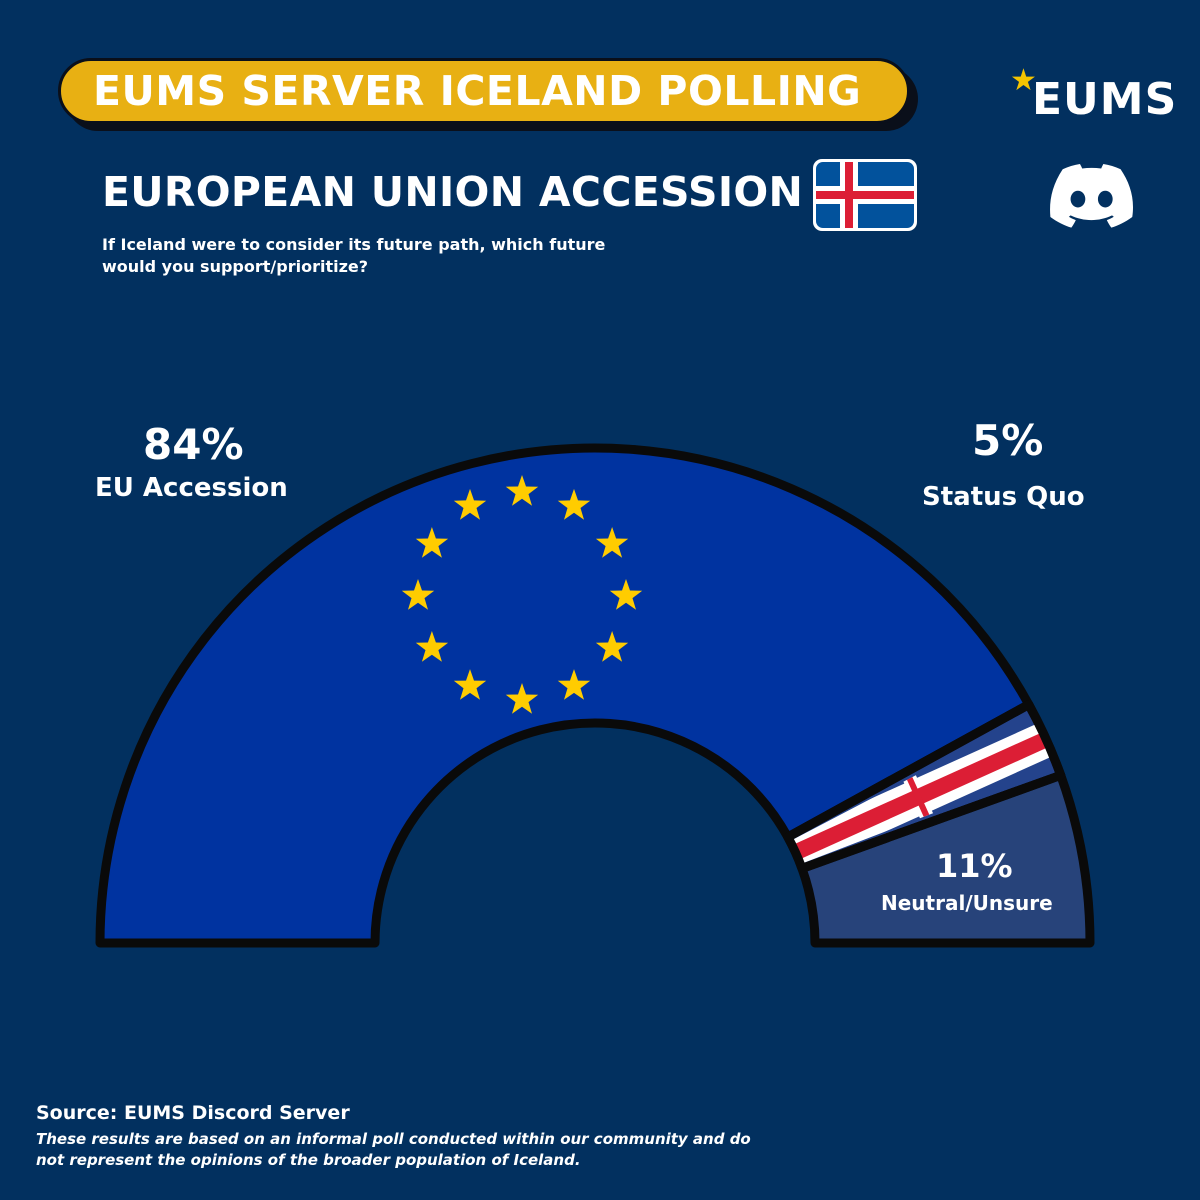  Describe the element at coordinates (974, 866) in the screenshot. I see `neutral-percent: 11%` at that location.